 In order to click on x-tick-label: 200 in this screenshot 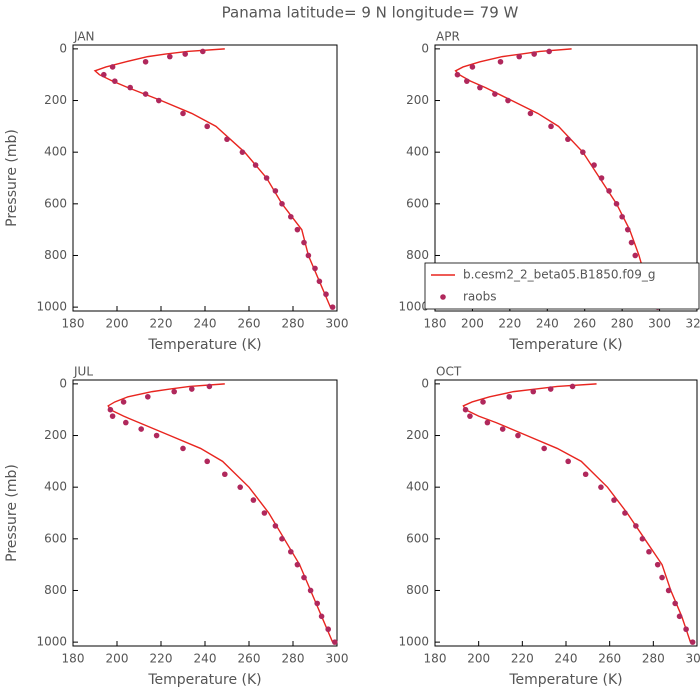, I will do `click(472, 324)`.